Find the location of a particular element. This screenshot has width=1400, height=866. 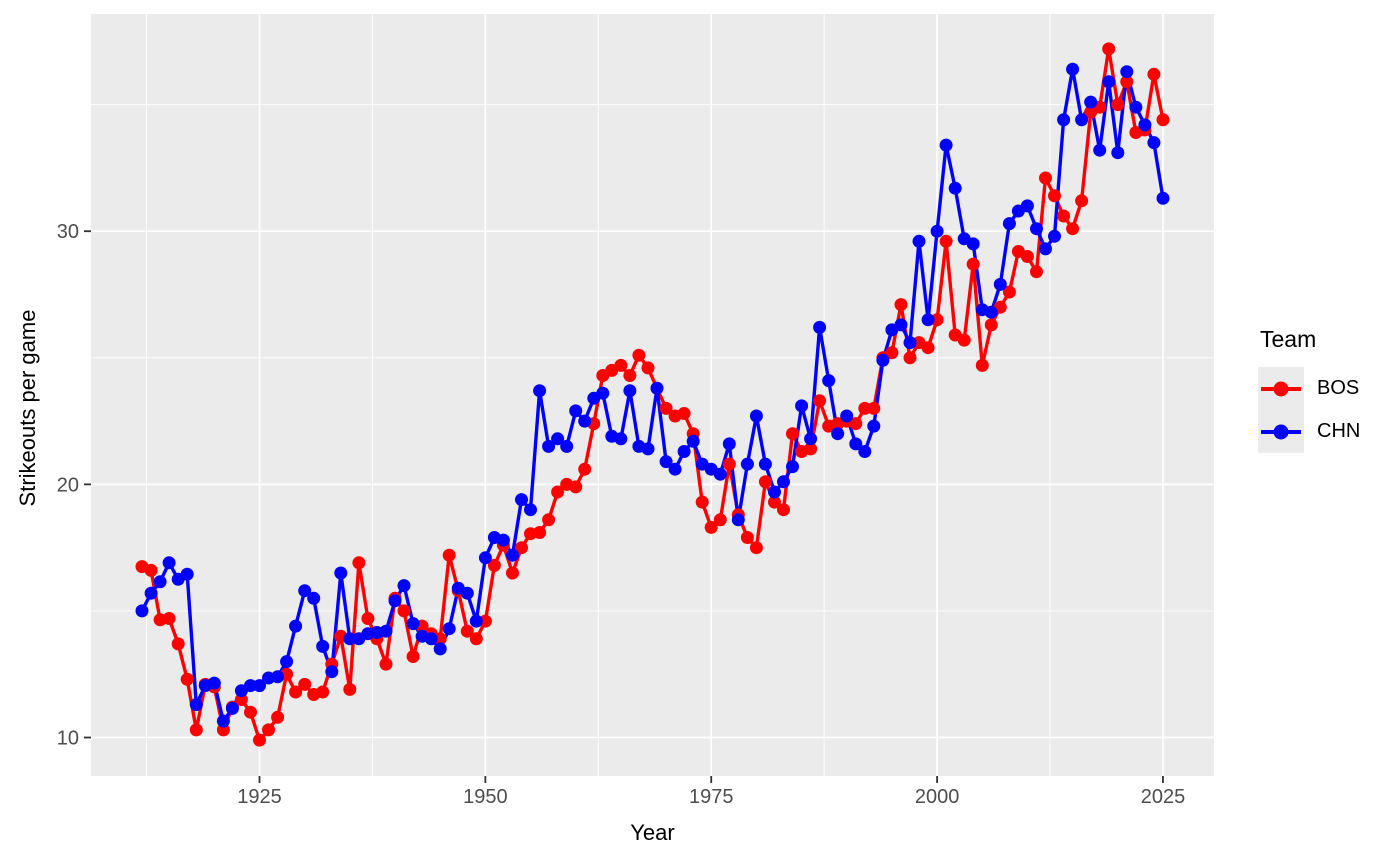

x-tick-label: 1975 is located at coordinates (711, 797).